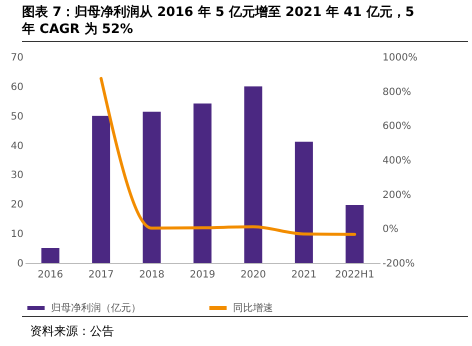 Image resolution: width=472 pixels, height=346 pixels. I want to click on chart-title: 图表 7：归母净利润从 2016 年 5 亿元增至 2021 年 41 亿元，5 年 CAGR 为 52%, so click(245, 21).